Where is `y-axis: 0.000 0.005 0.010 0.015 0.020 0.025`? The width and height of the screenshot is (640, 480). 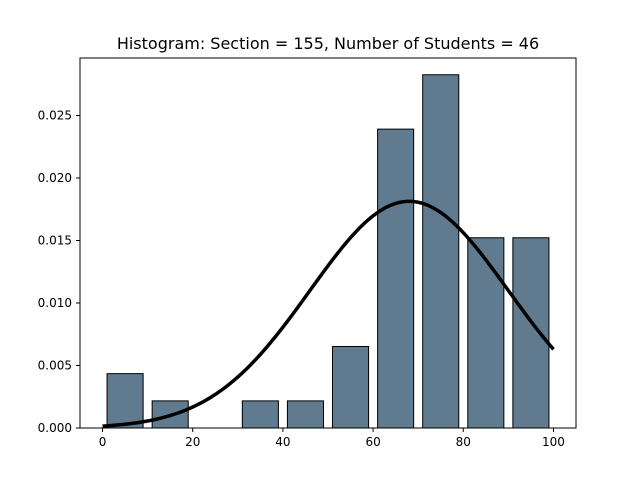 y-axis: 0.000 0.005 0.010 0.015 0.020 0.025 is located at coordinates (59, 272).